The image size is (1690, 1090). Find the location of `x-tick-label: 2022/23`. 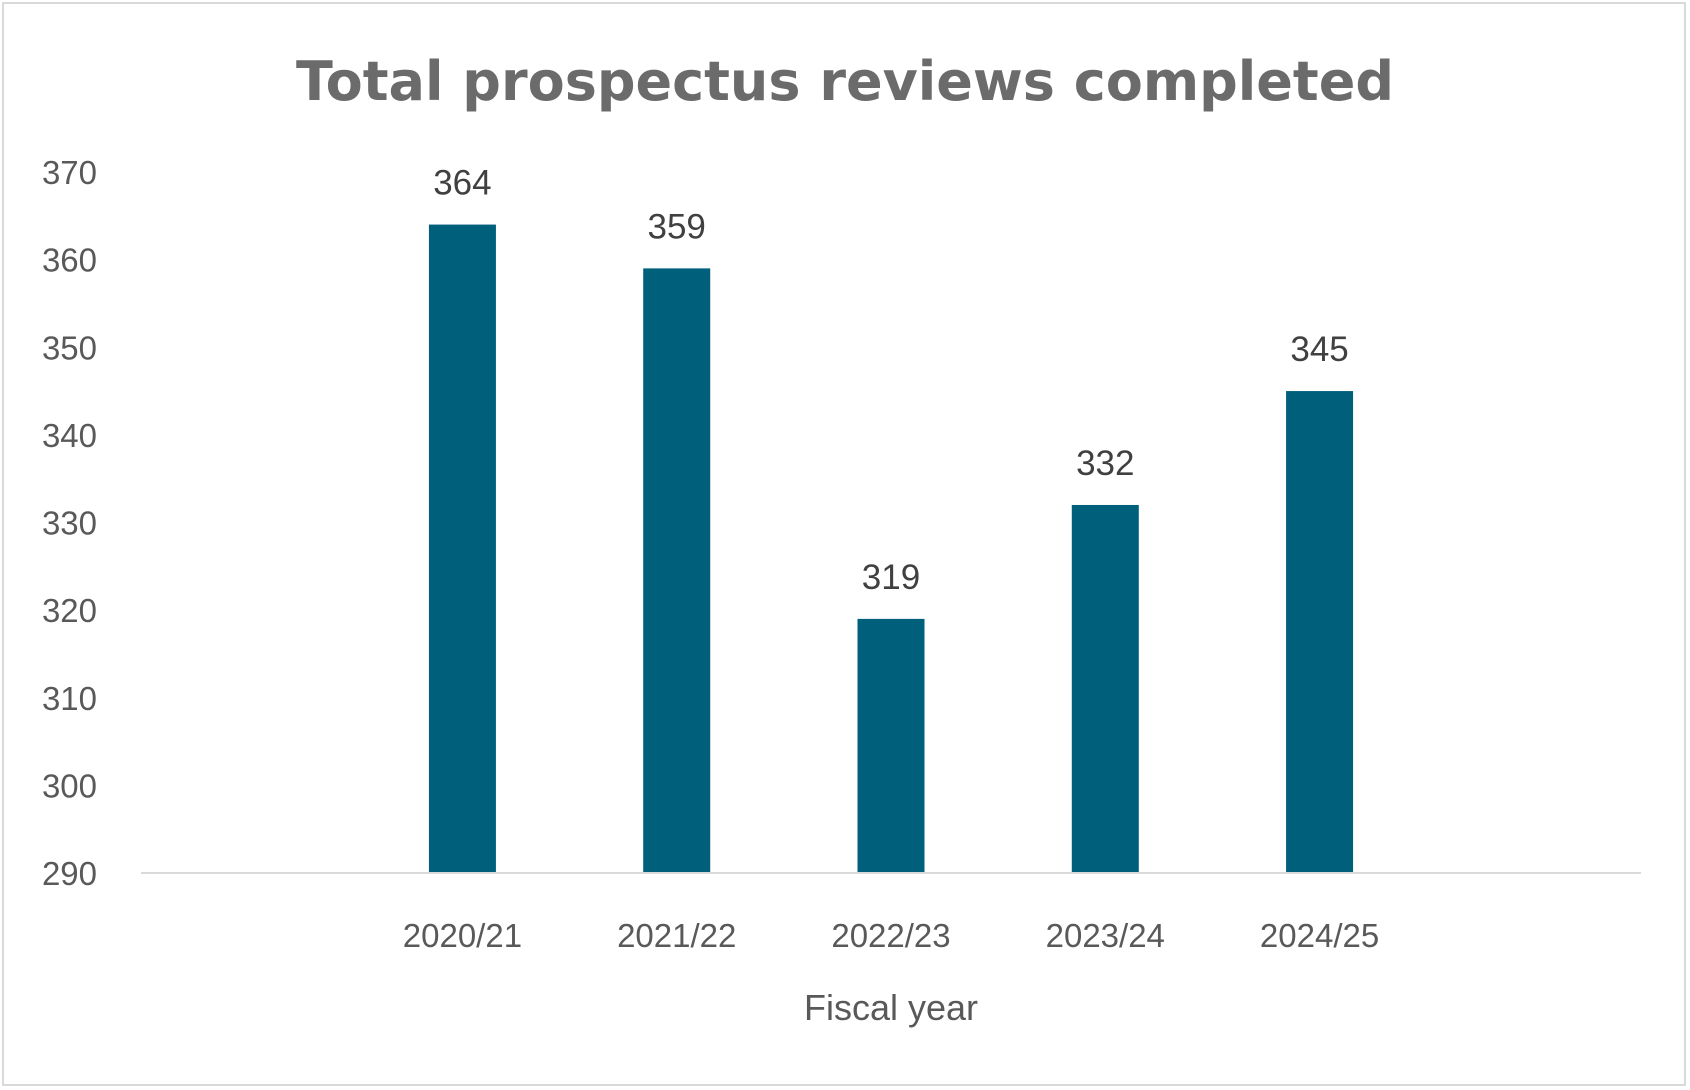

x-tick-label: 2022/23 is located at coordinates (890, 935).